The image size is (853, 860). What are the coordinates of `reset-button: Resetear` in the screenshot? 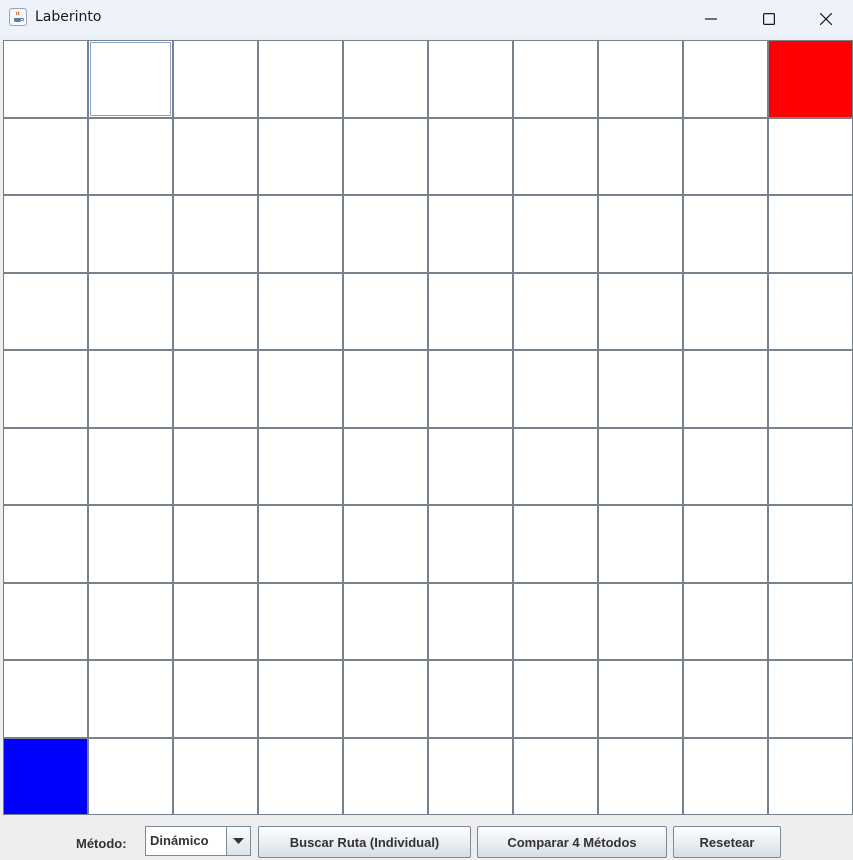 It's located at (727, 842).